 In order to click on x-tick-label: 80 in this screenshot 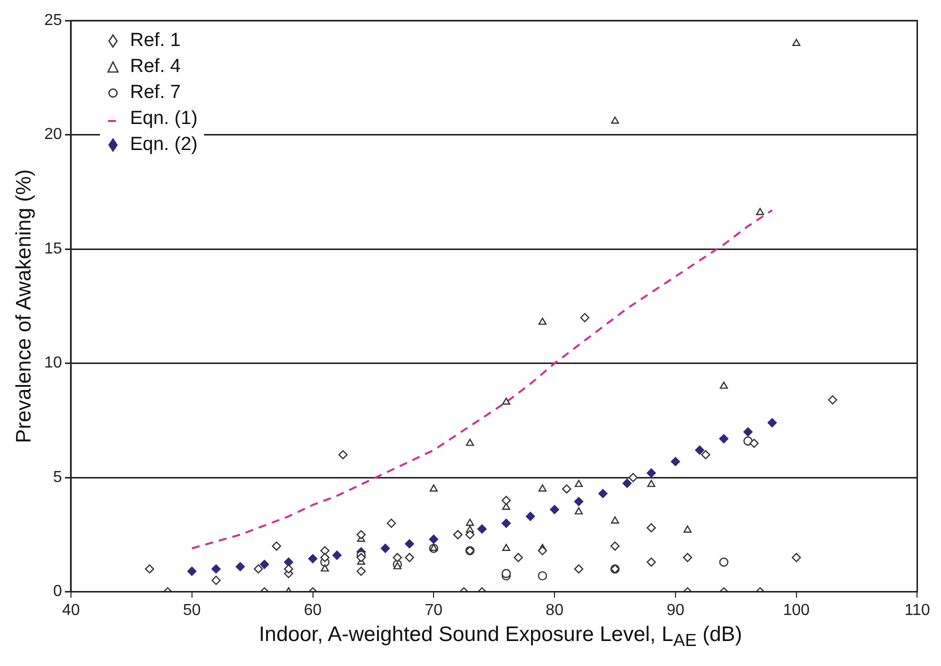, I will do `click(555, 610)`.